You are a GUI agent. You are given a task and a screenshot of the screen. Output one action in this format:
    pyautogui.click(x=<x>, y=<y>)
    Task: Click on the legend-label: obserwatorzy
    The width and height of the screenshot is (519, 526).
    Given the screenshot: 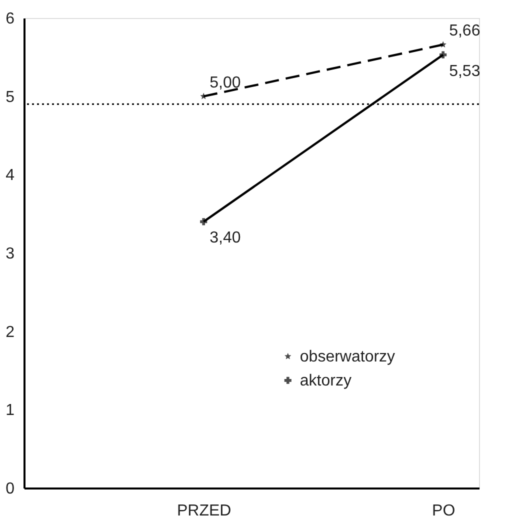 What is the action you would take?
    pyautogui.click(x=348, y=357)
    